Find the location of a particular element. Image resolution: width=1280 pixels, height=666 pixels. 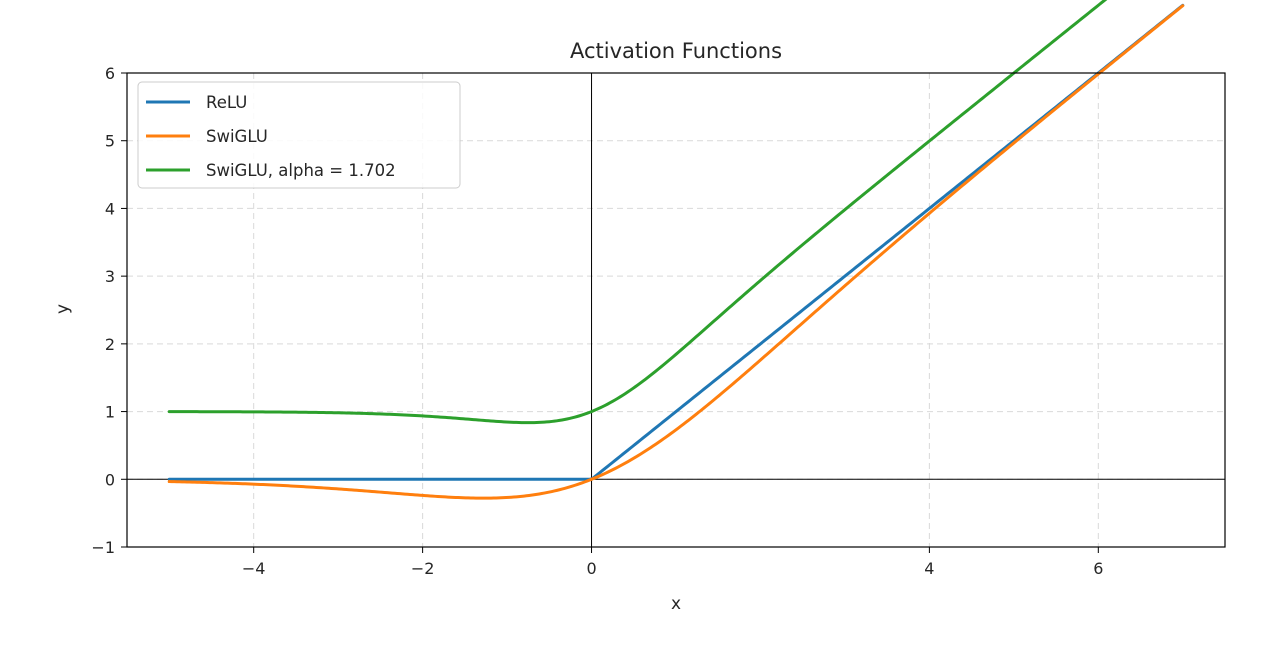

y-tick-label: 0 is located at coordinates (110, 479).